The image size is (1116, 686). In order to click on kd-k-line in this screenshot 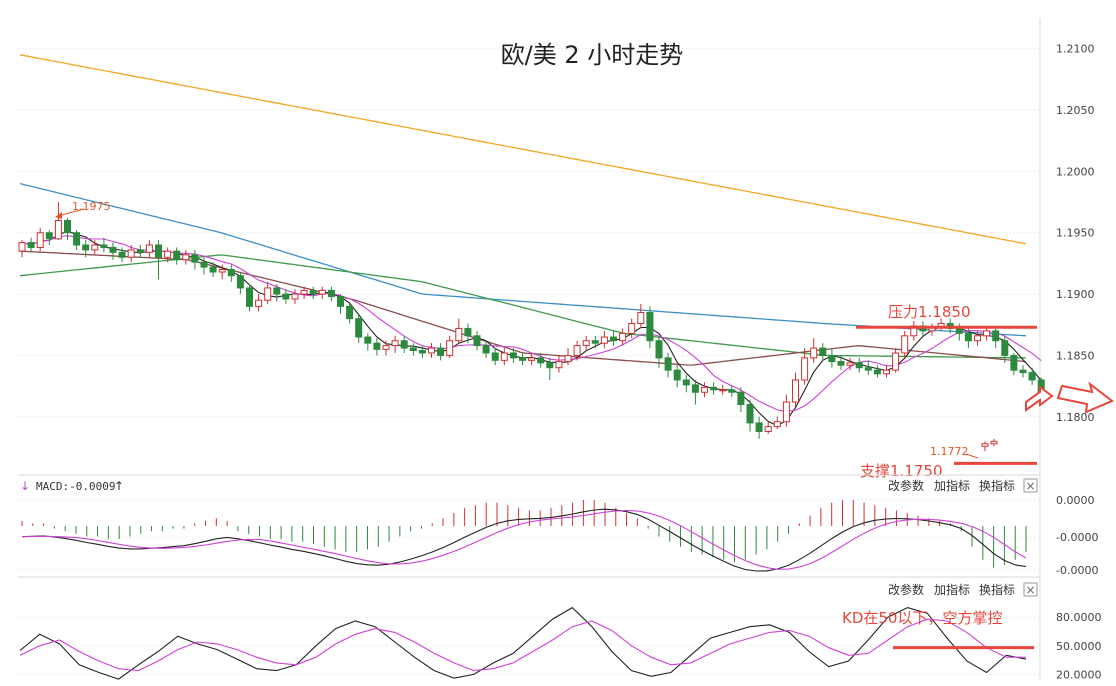, I will do `click(523, 643)`.